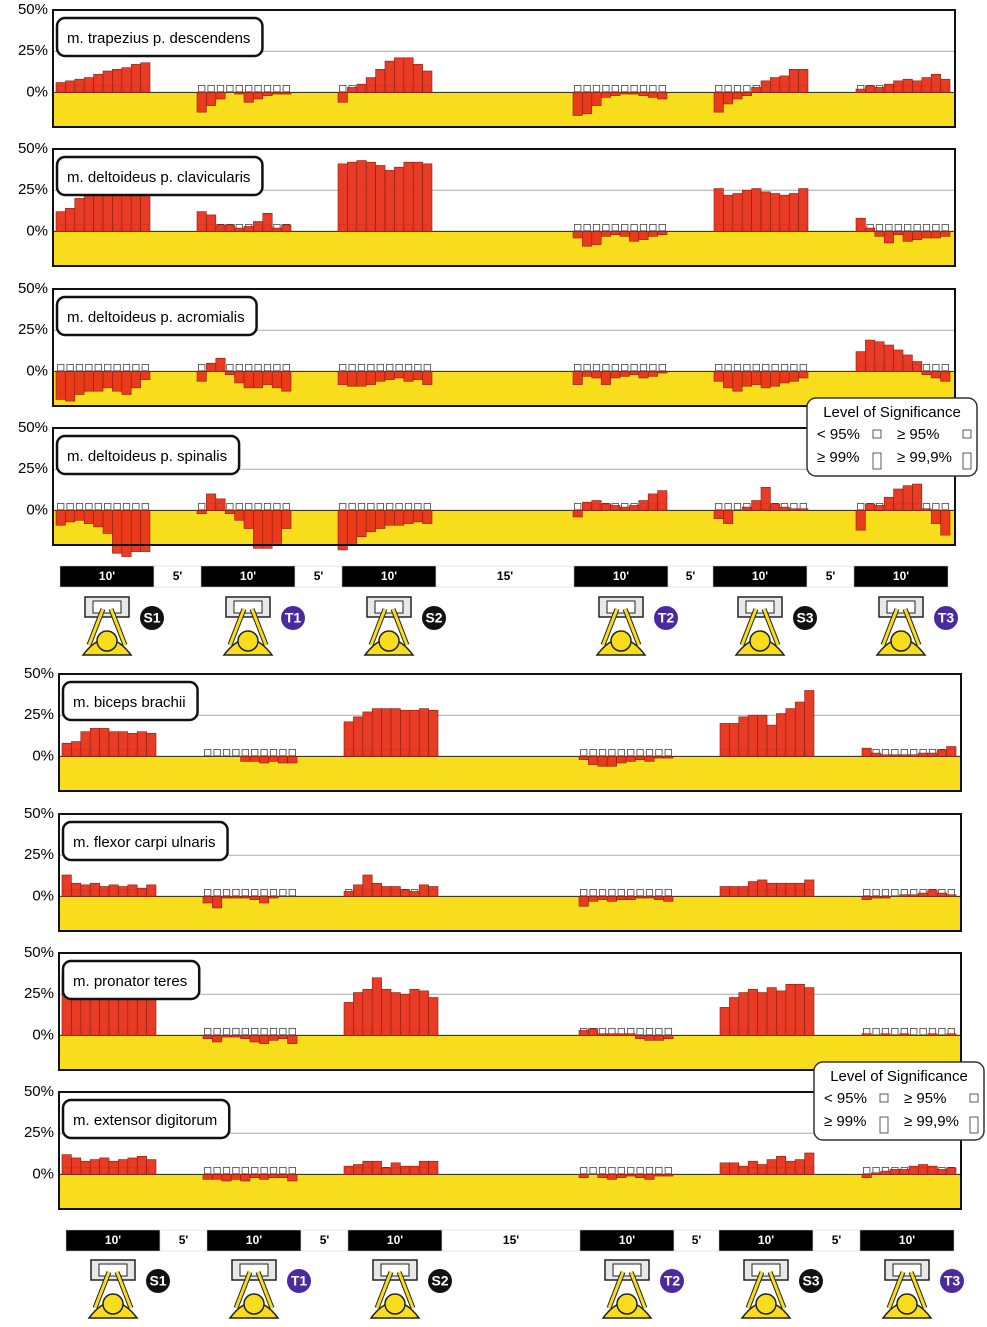  Describe the element at coordinates (293, 618) in the screenshot. I see `session-label: T1` at that location.